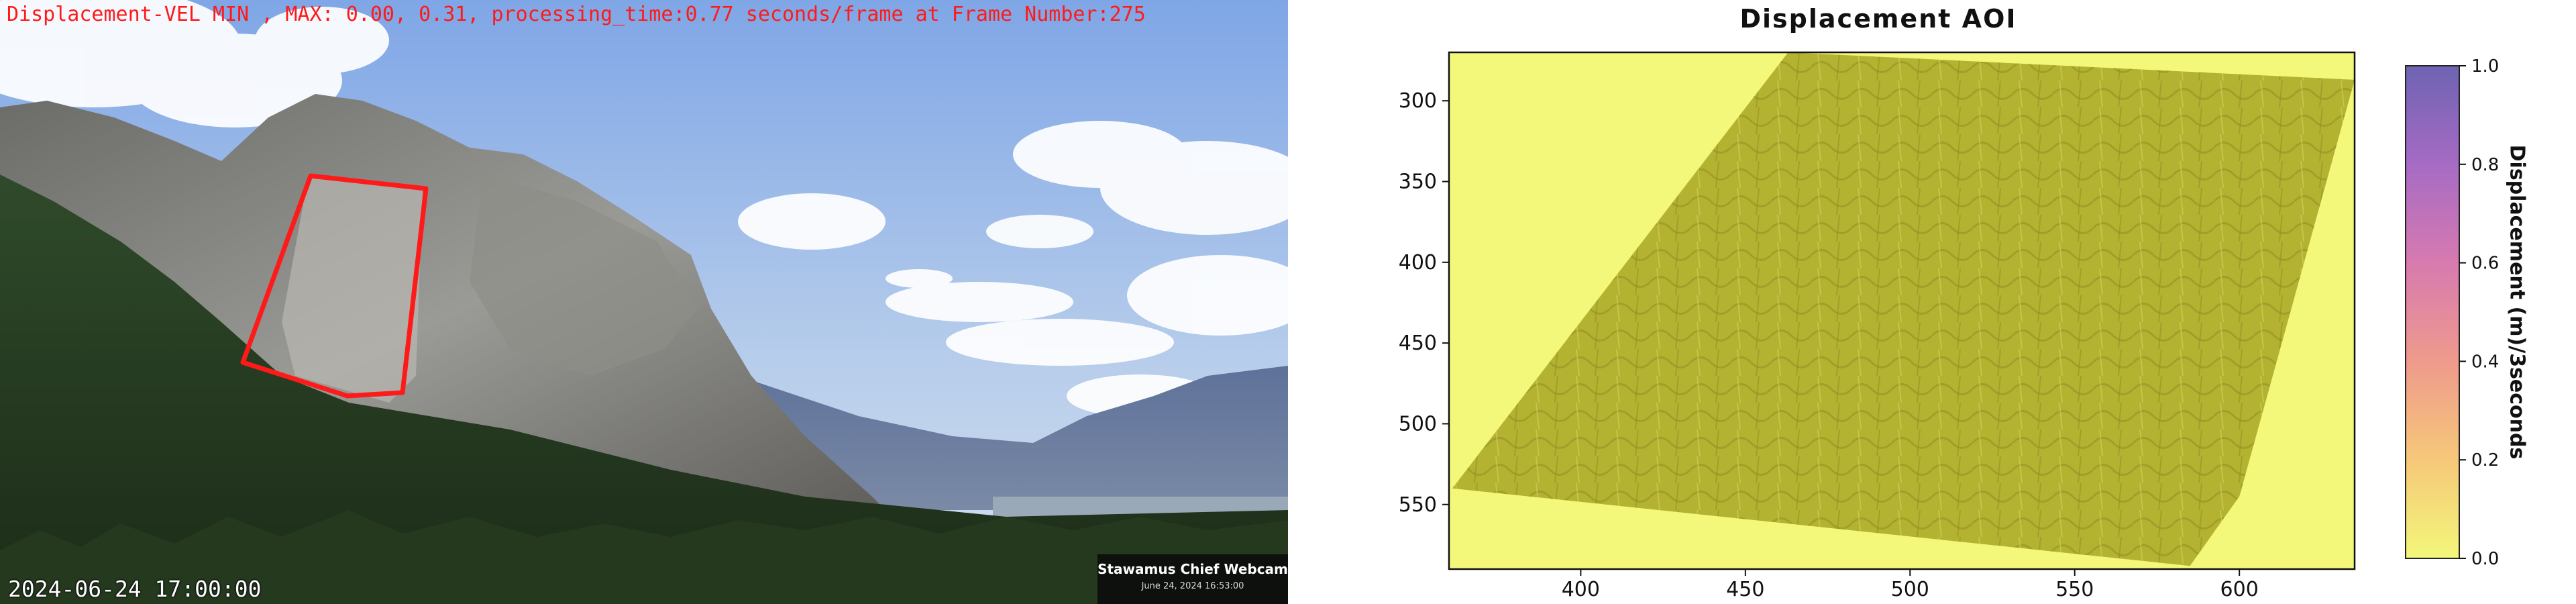  What do you see at coordinates (2485, 264) in the screenshot?
I see `colorbar-tick-label: 0.6` at bounding box center [2485, 264].